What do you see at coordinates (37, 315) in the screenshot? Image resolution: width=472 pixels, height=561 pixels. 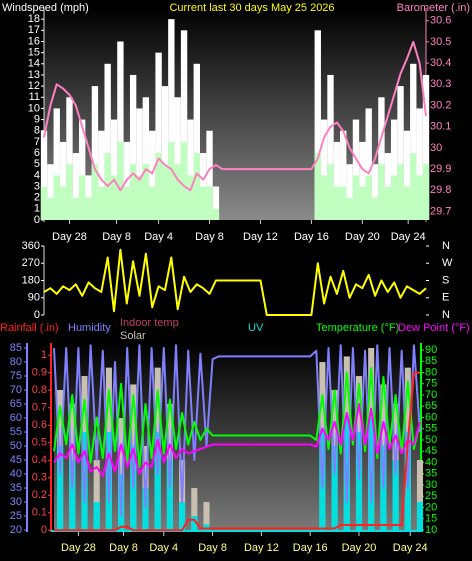 I see `y-tick-label: 0` at bounding box center [37, 315].